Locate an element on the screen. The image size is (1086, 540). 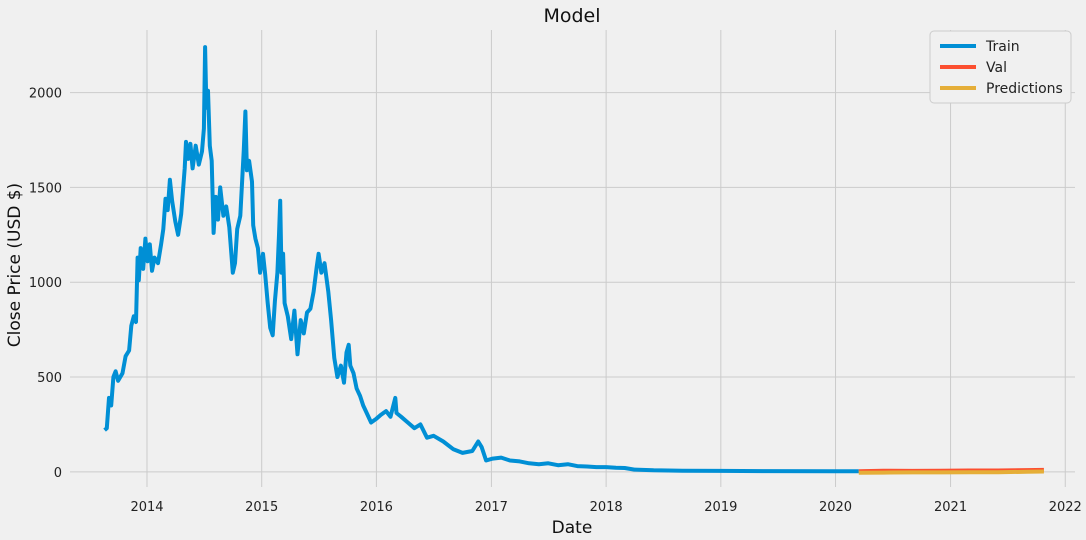
x-tick-label: 2015 is located at coordinates (261, 507).